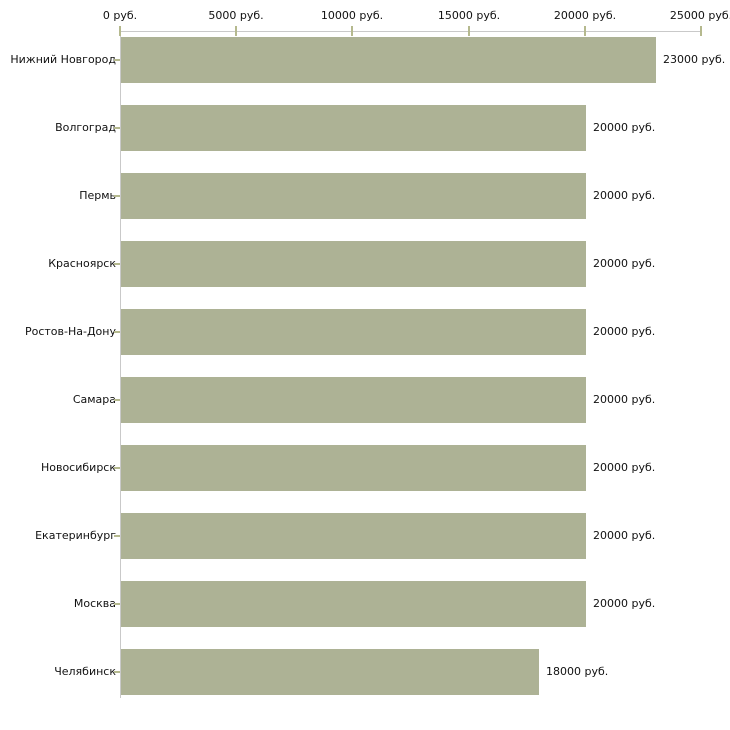  Describe the element at coordinates (411, 31) in the screenshot. I see `x-axis-line` at that location.